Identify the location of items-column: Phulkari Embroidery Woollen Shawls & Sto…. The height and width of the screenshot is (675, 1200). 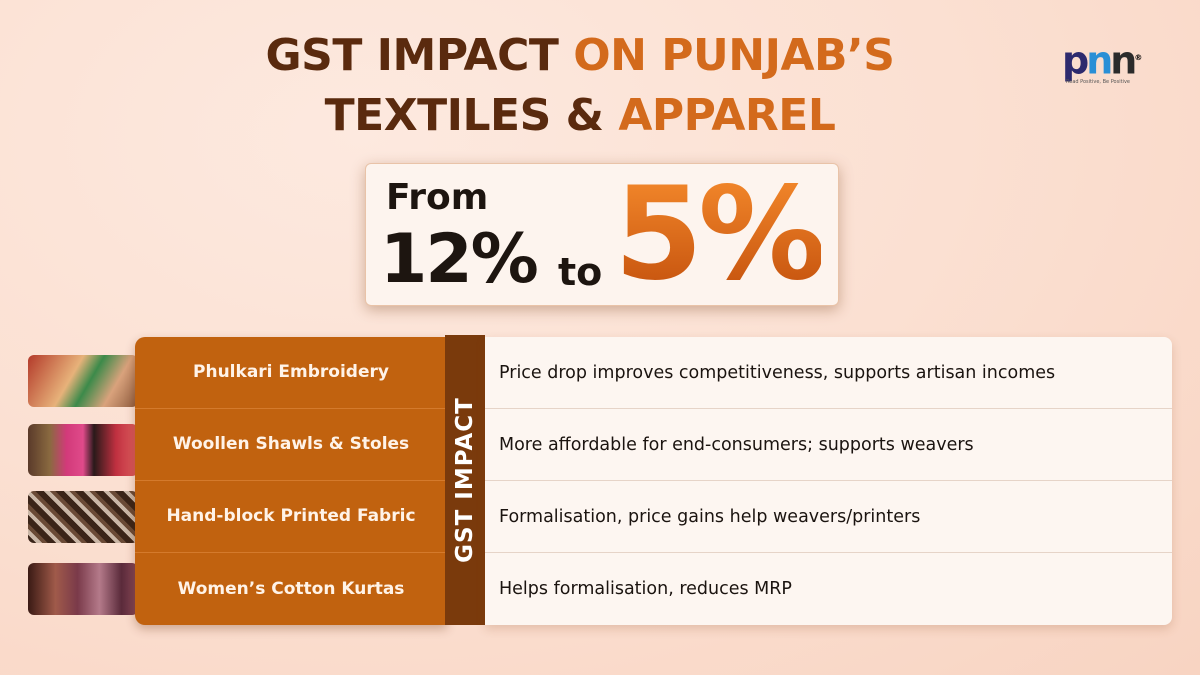
(291, 481).